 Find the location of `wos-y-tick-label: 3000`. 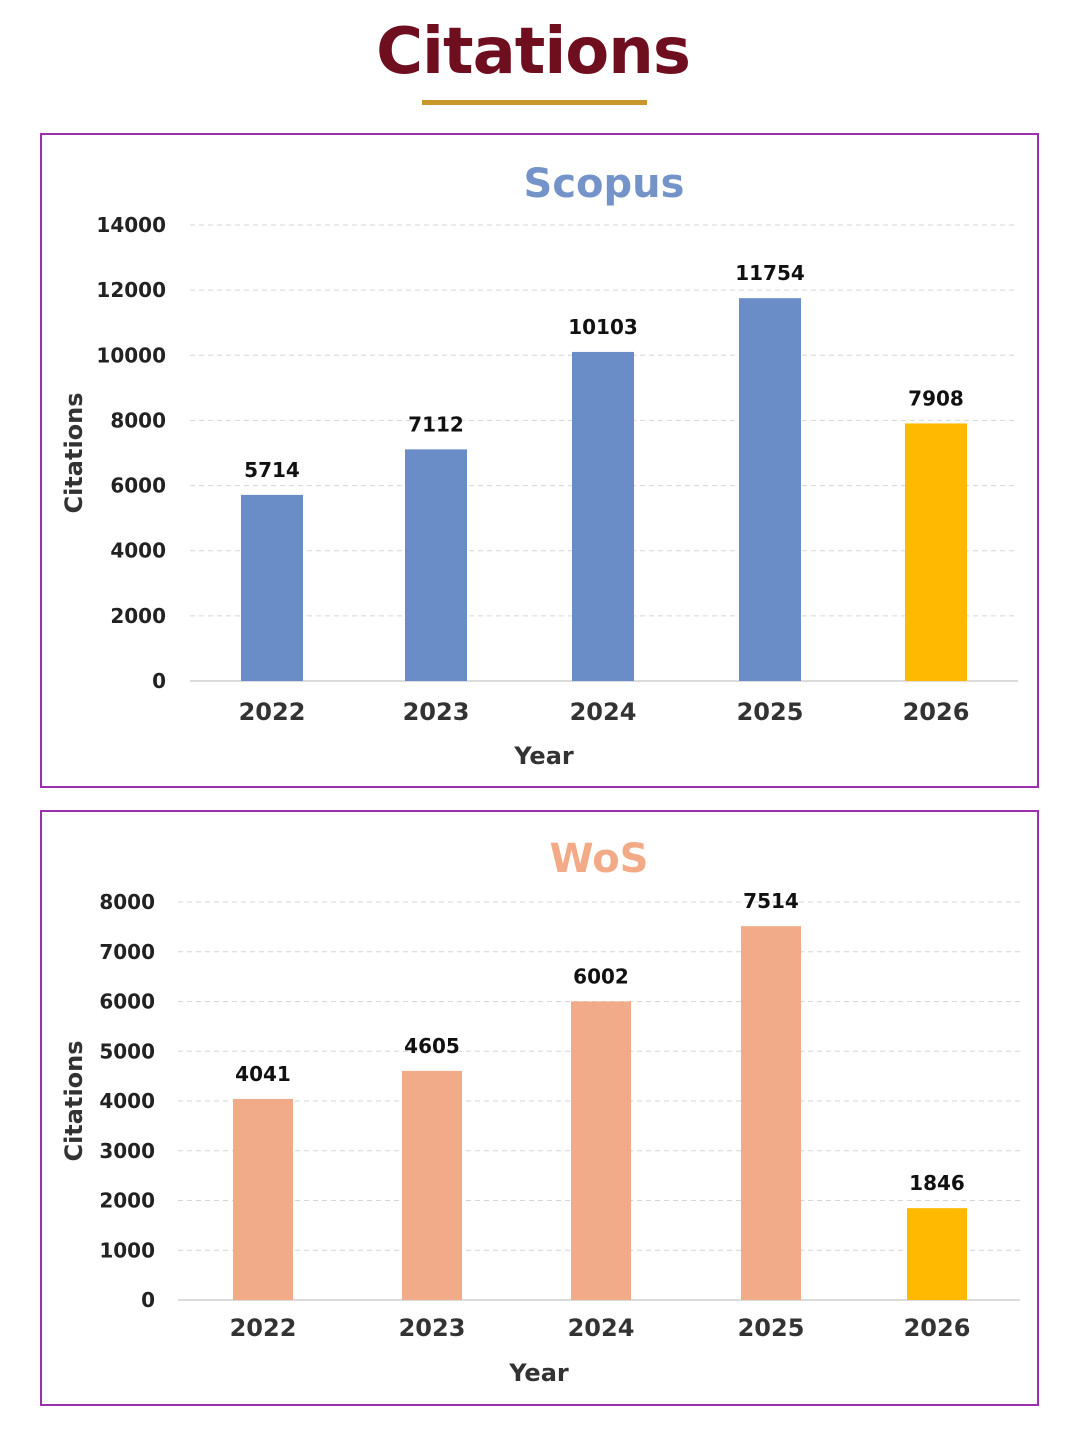

wos-y-tick-label: 3000 is located at coordinates (127, 1151).